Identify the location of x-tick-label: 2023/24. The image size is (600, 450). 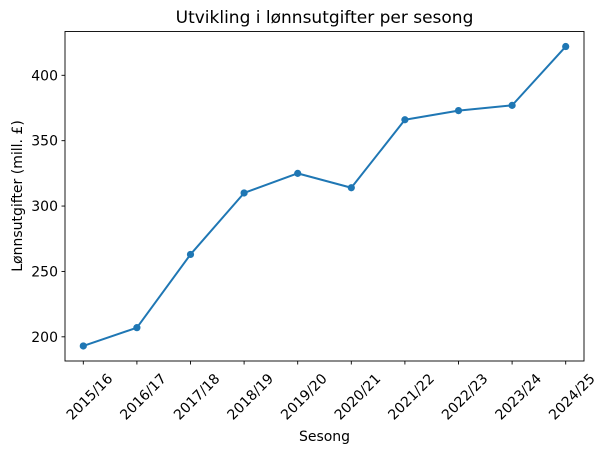
(519, 397).